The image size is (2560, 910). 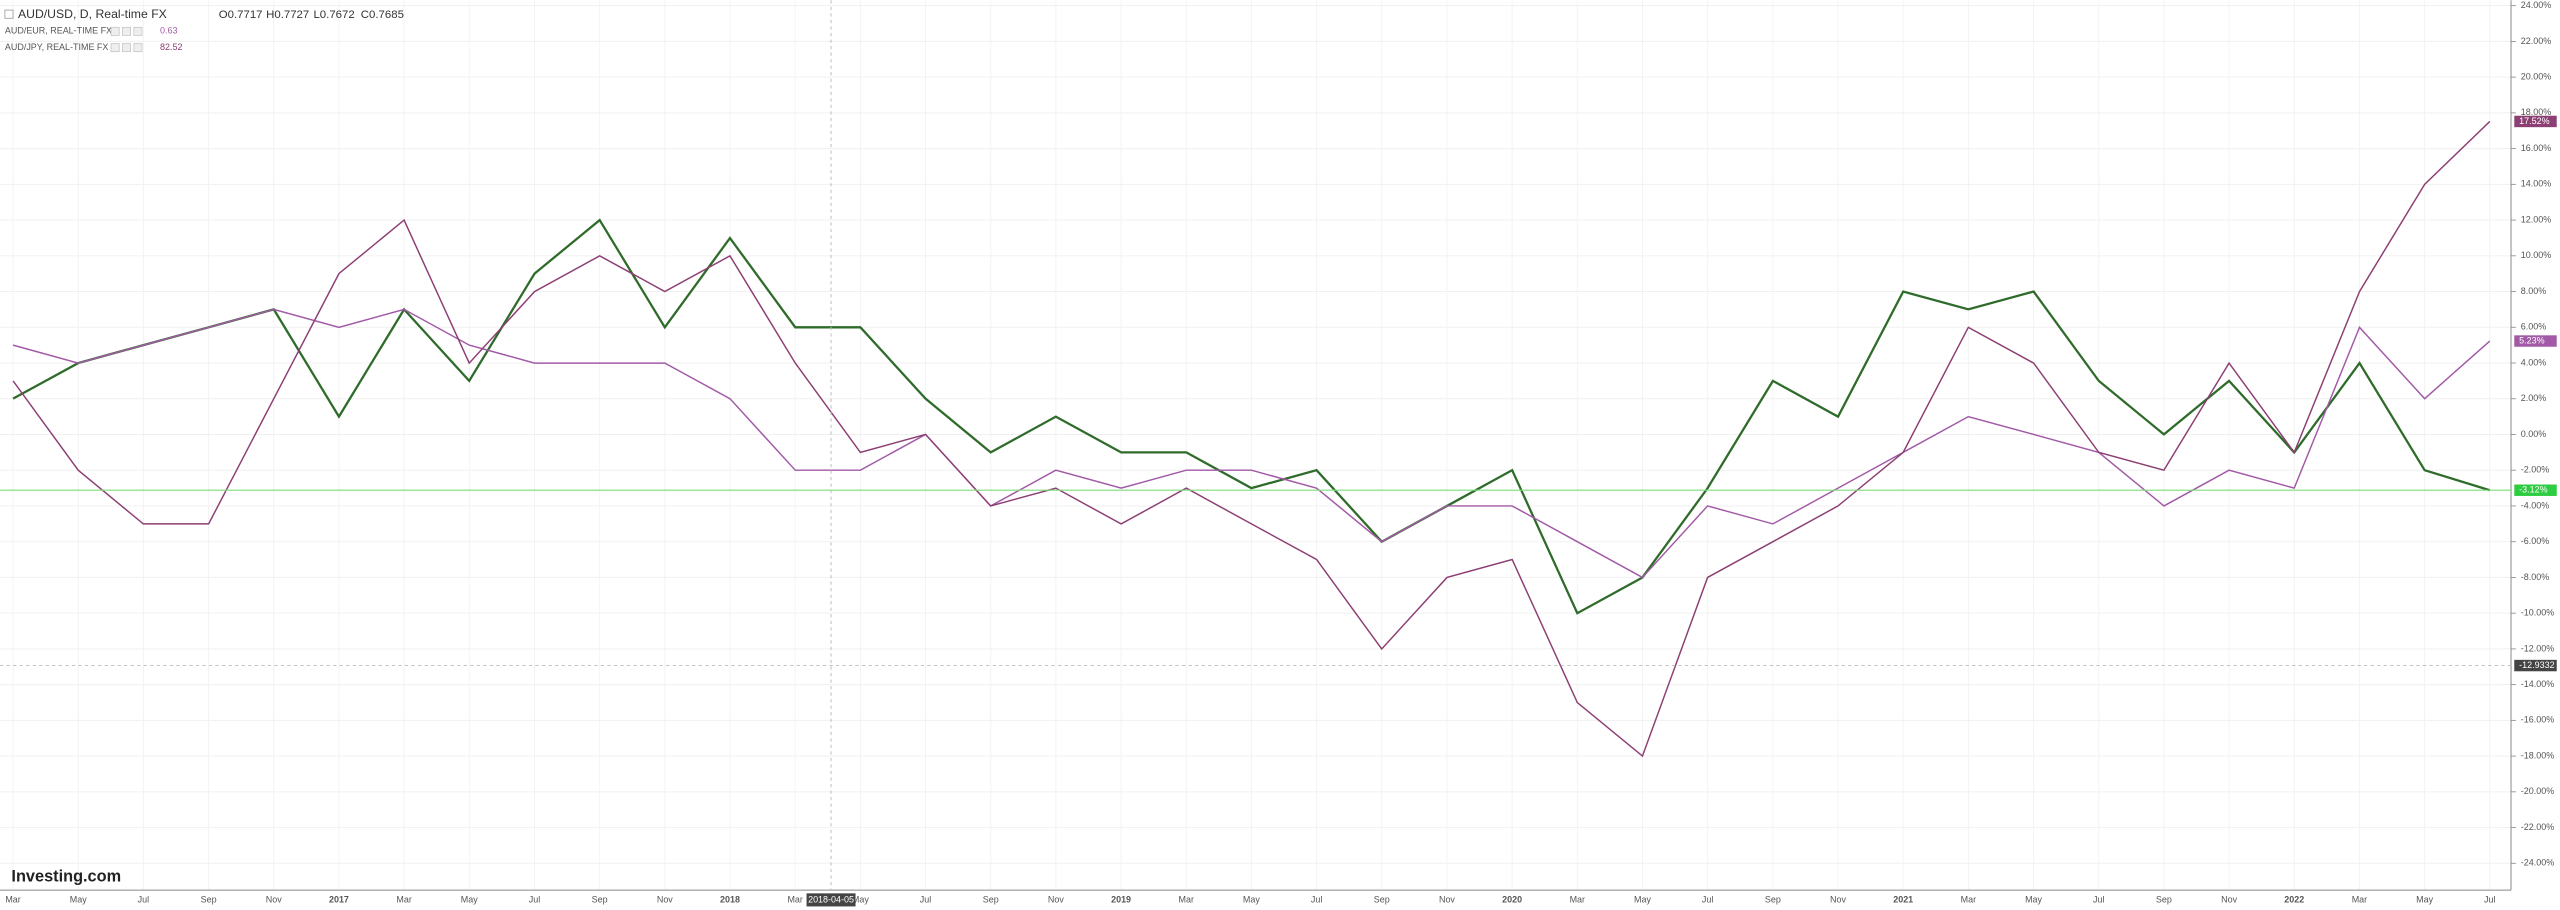 What do you see at coordinates (1903, 899) in the screenshot?
I see `x-tick-label: 2021` at bounding box center [1903, 899].